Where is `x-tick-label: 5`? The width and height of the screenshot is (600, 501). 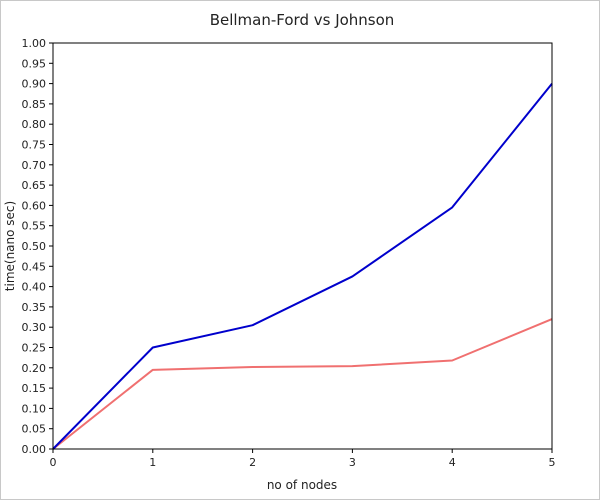
x-tick-label: 5 is located at coordinates (552, 462).